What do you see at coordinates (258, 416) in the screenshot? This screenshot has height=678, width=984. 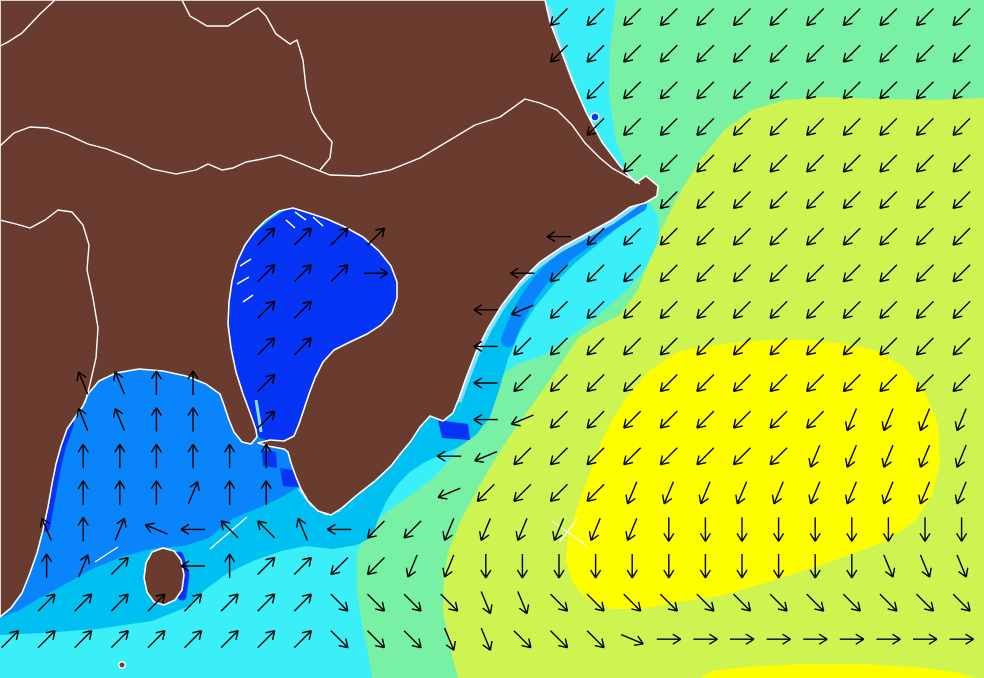 I see `pale-sliver-miura-east` at bounding box center [258, 416].